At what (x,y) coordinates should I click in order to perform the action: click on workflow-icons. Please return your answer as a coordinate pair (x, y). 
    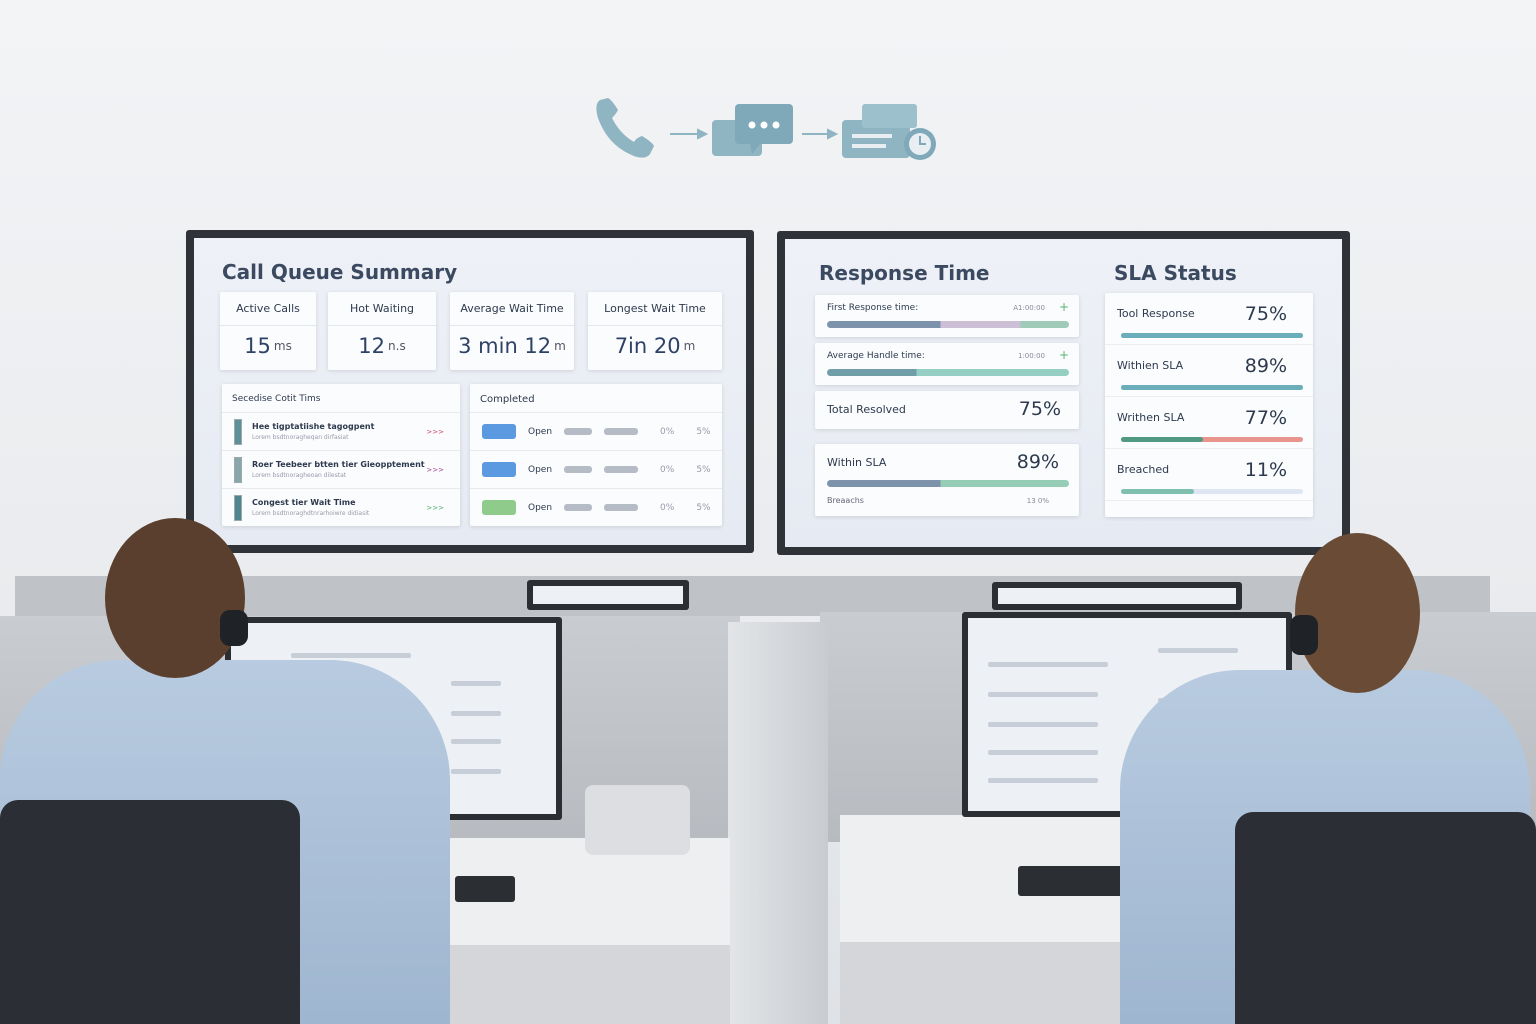
    Looking at the image, I should click on (770, 132).